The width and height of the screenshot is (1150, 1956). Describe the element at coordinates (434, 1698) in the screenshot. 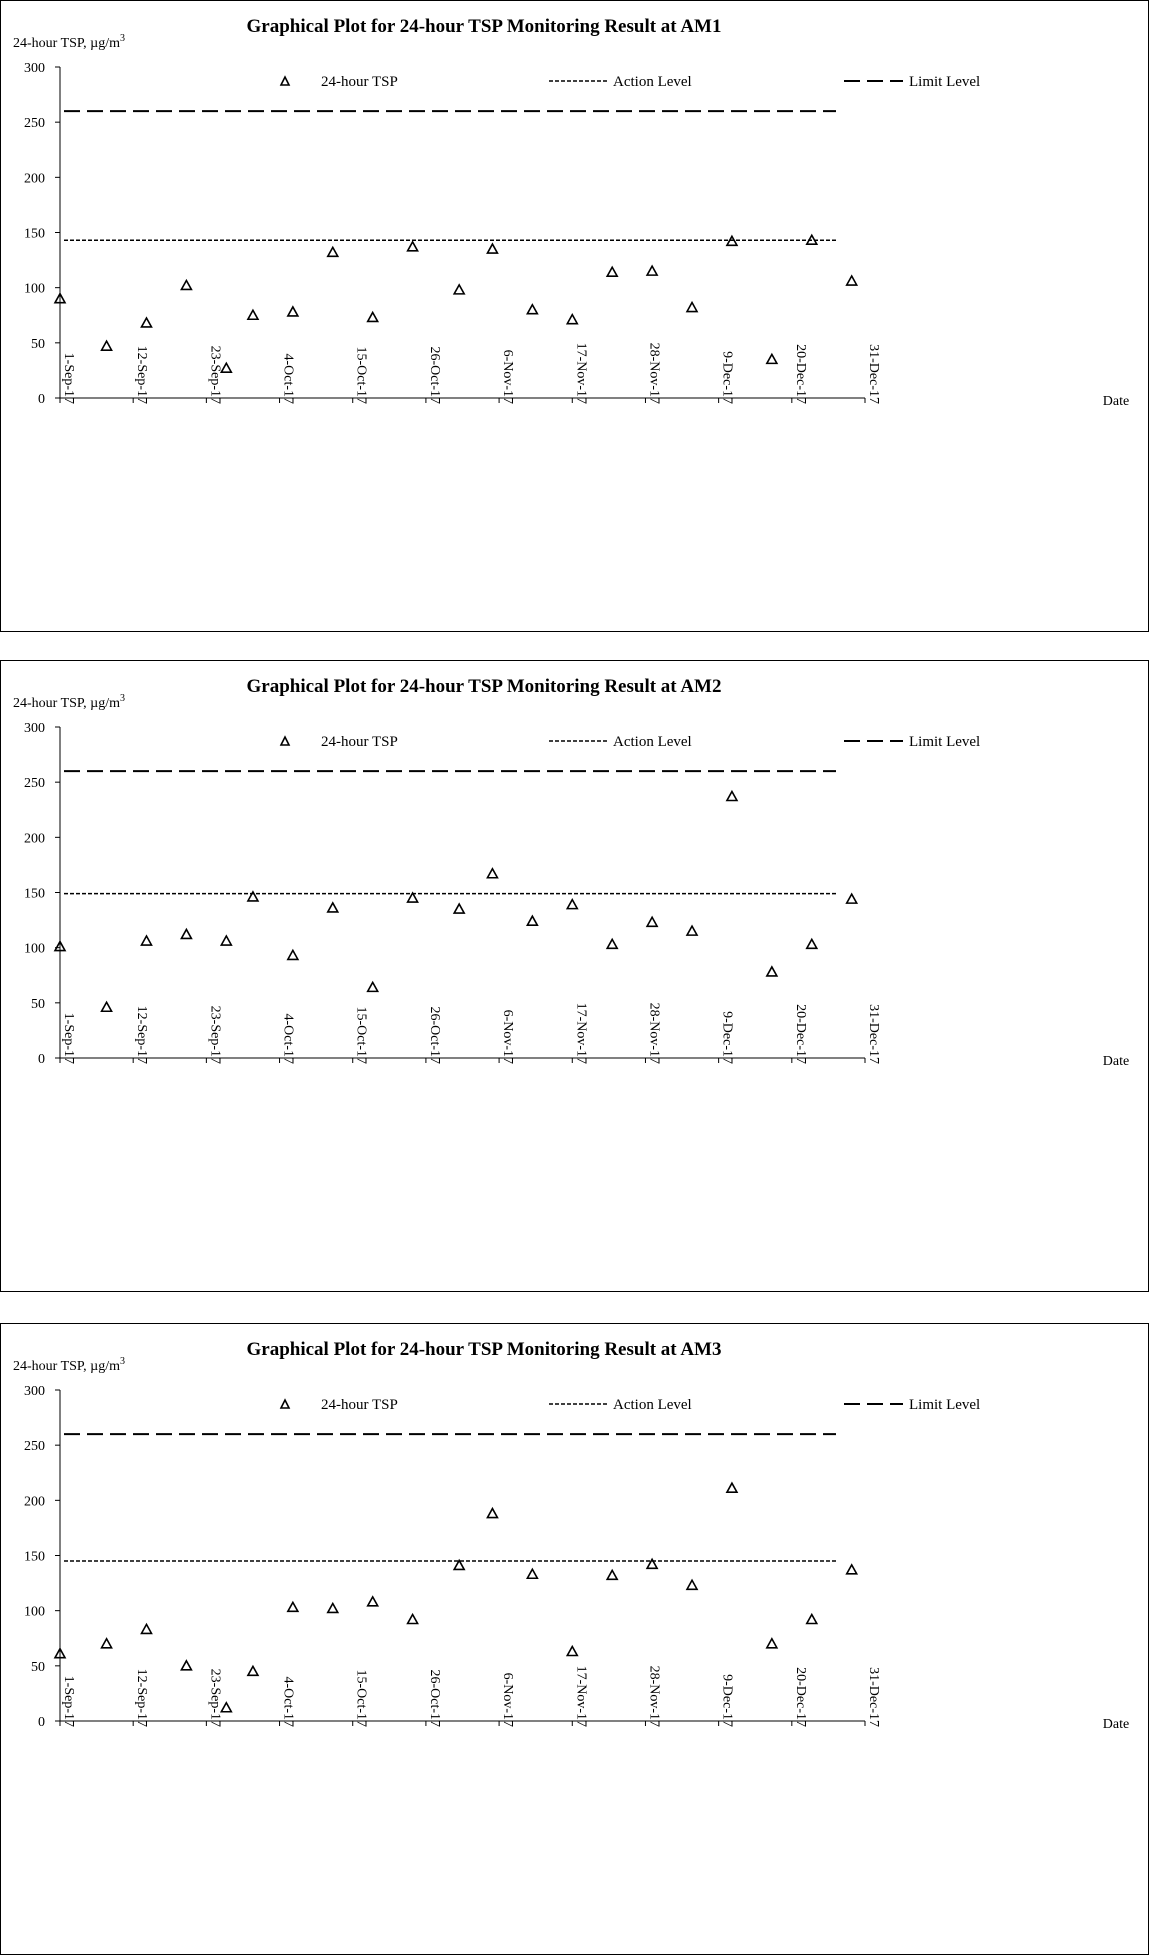

I see `x-tick-label: 26-Oct-17` at that location.